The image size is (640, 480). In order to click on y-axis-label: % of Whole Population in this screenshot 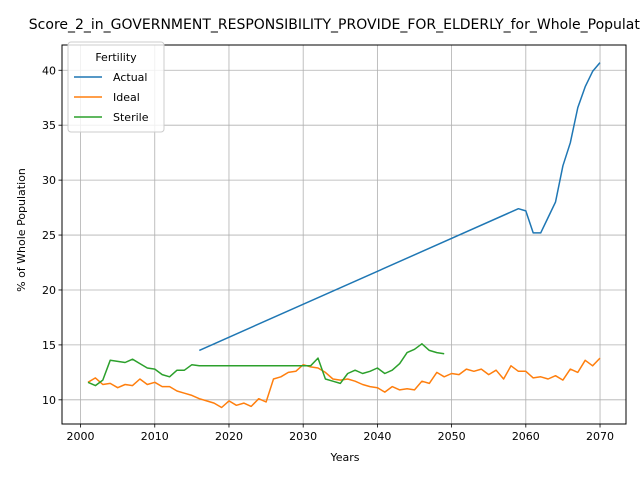, I will do `click(21, 230)`.